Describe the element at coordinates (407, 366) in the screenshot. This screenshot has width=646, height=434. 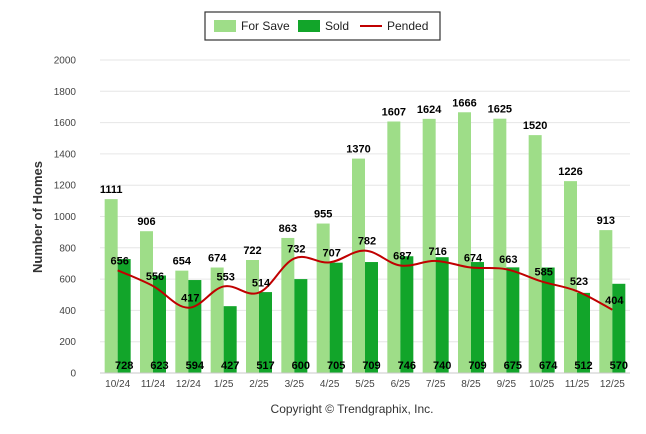
I see `data-label-sold: 746` at that location.